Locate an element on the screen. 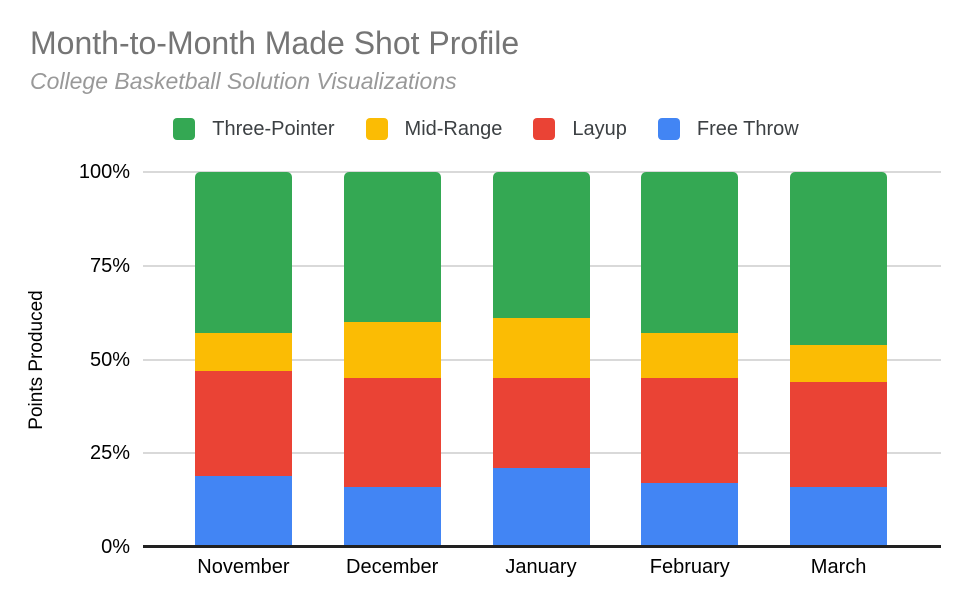 The image size is (972, 608). bar-december is located at coordinates (392, 359).